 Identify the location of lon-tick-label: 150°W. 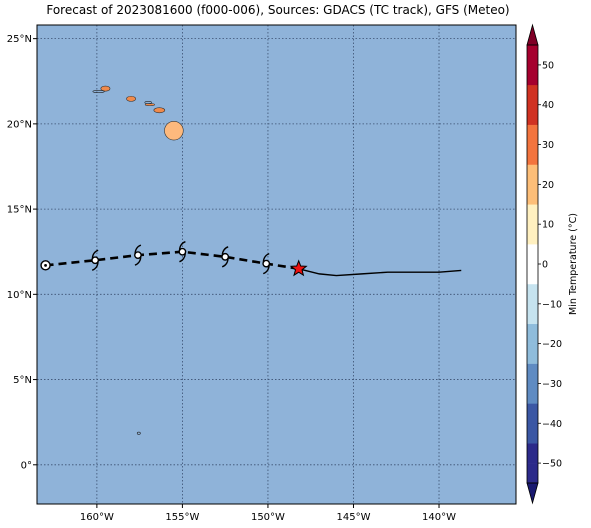
(268, 517).